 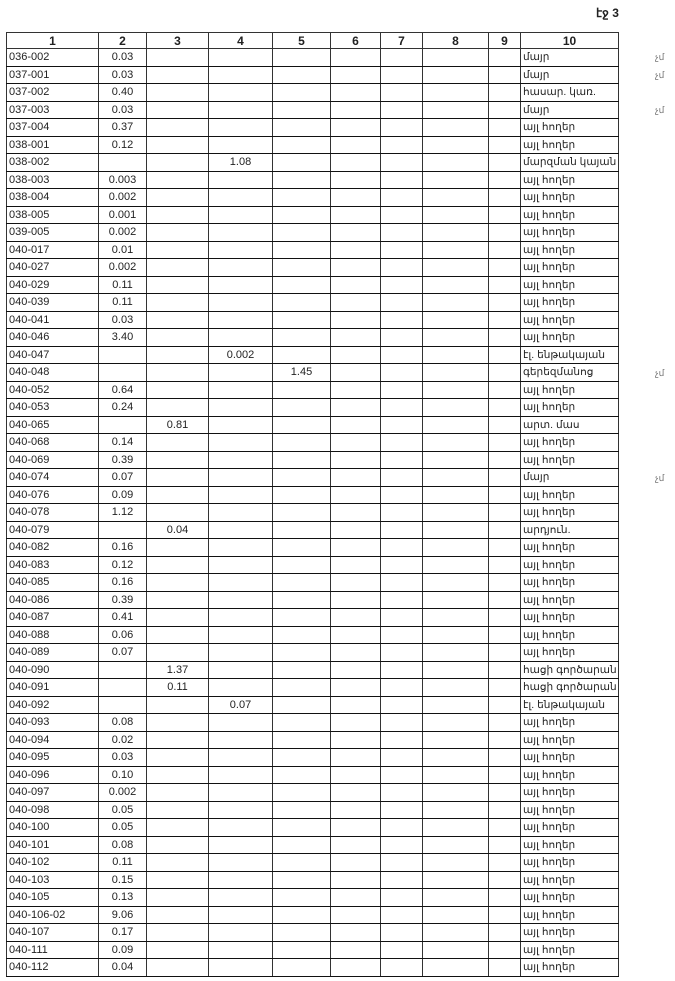 What do you see at coordinates (569, 372) in the screenshot?
I see `land-type: գերեզմանոց` at bounding box center [569, 372].